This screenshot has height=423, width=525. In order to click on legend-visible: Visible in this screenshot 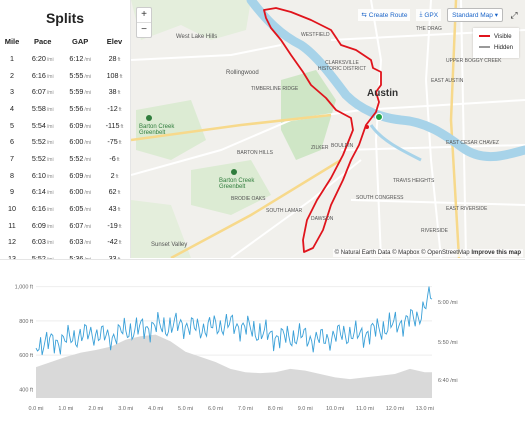, I will do `click(495, 37)`.